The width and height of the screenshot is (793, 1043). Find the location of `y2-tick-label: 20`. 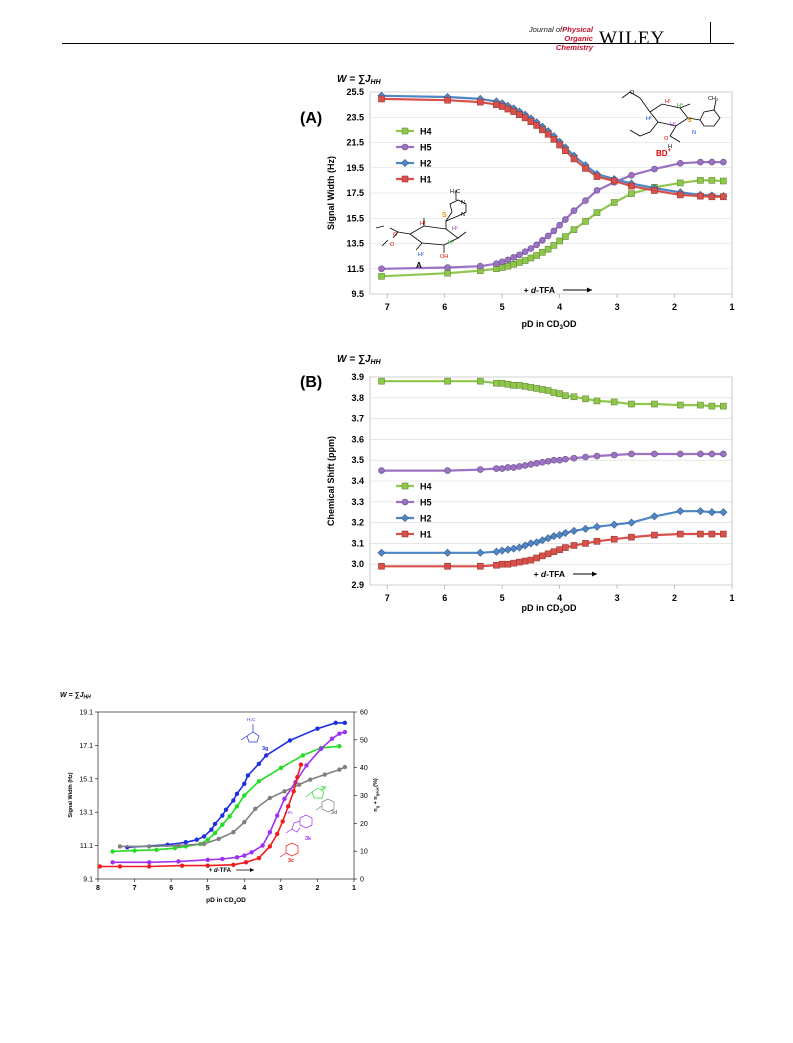

y2-tick-label: 20 is located at coordinates (364, 824).